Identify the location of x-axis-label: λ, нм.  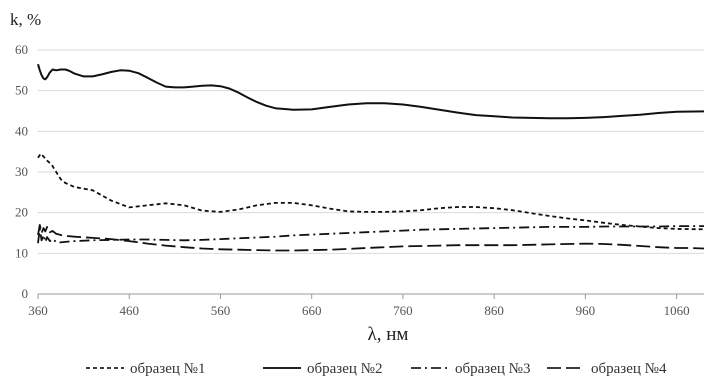
(388, 334).